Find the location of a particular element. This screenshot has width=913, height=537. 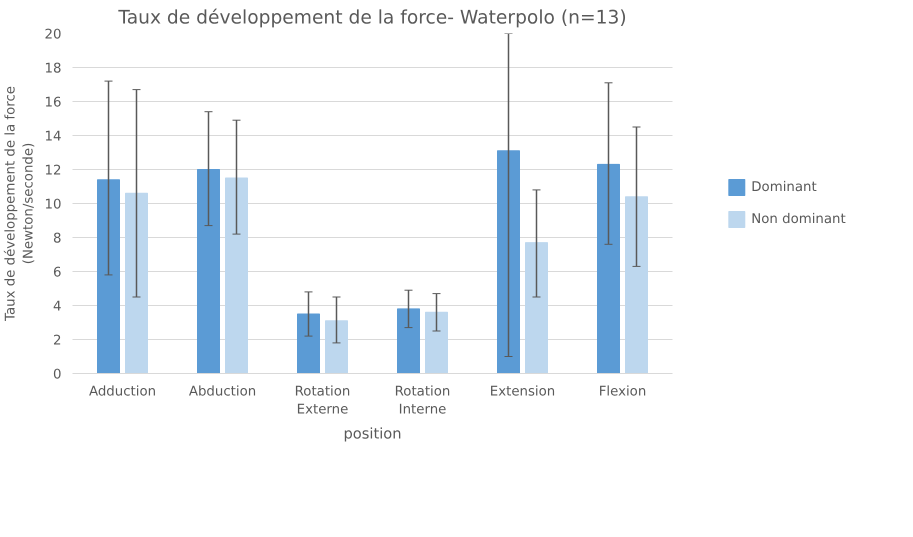

y-tick-label: 20 is located at coordinates (53, 35).